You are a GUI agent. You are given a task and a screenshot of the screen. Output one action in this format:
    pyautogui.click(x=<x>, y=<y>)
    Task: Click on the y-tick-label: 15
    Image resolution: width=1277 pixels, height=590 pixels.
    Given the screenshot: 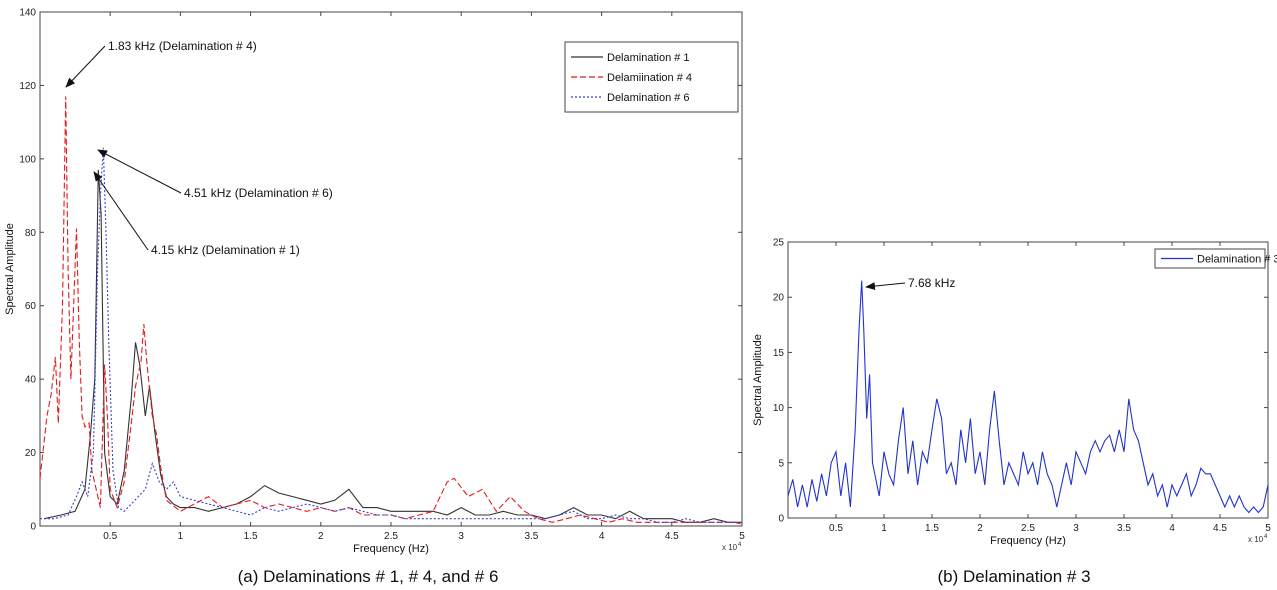 What is the action you would take?
    pyautogui.click(x=779, y=353)
    